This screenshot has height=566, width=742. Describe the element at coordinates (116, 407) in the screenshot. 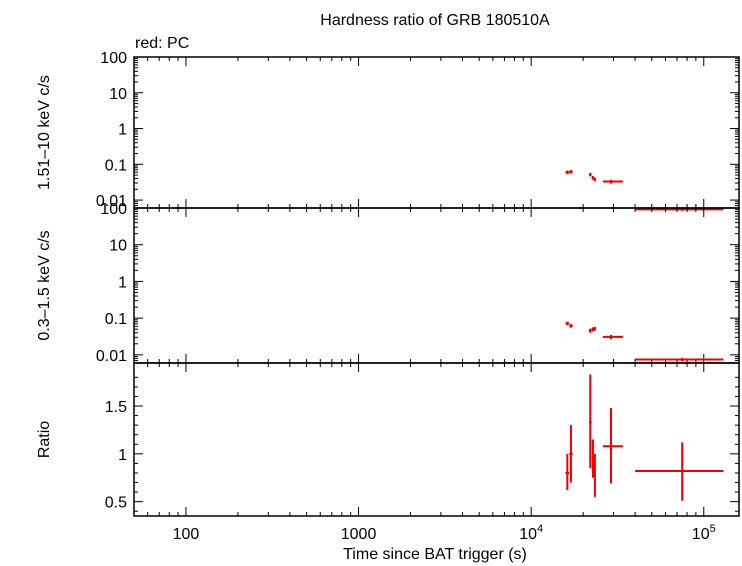

I see `y-tick-label: 1.5` at that location.